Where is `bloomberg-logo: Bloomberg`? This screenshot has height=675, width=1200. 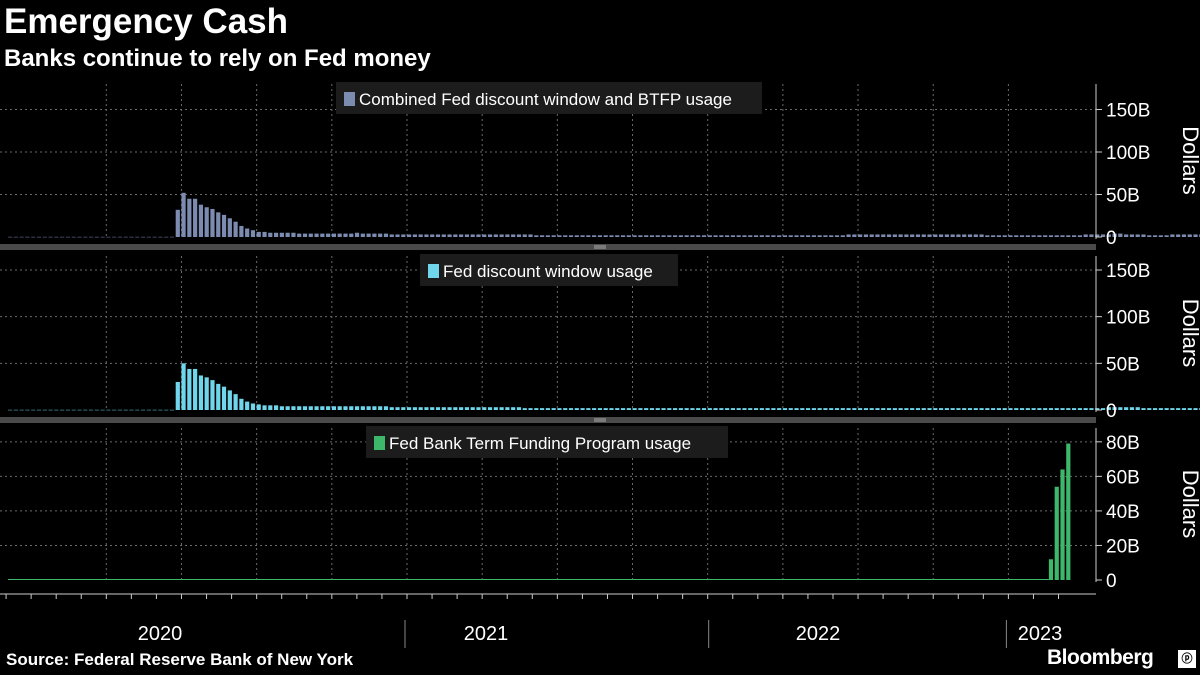 bloomberg-logo: Bloomberg is located at coordinates (1100, 657).